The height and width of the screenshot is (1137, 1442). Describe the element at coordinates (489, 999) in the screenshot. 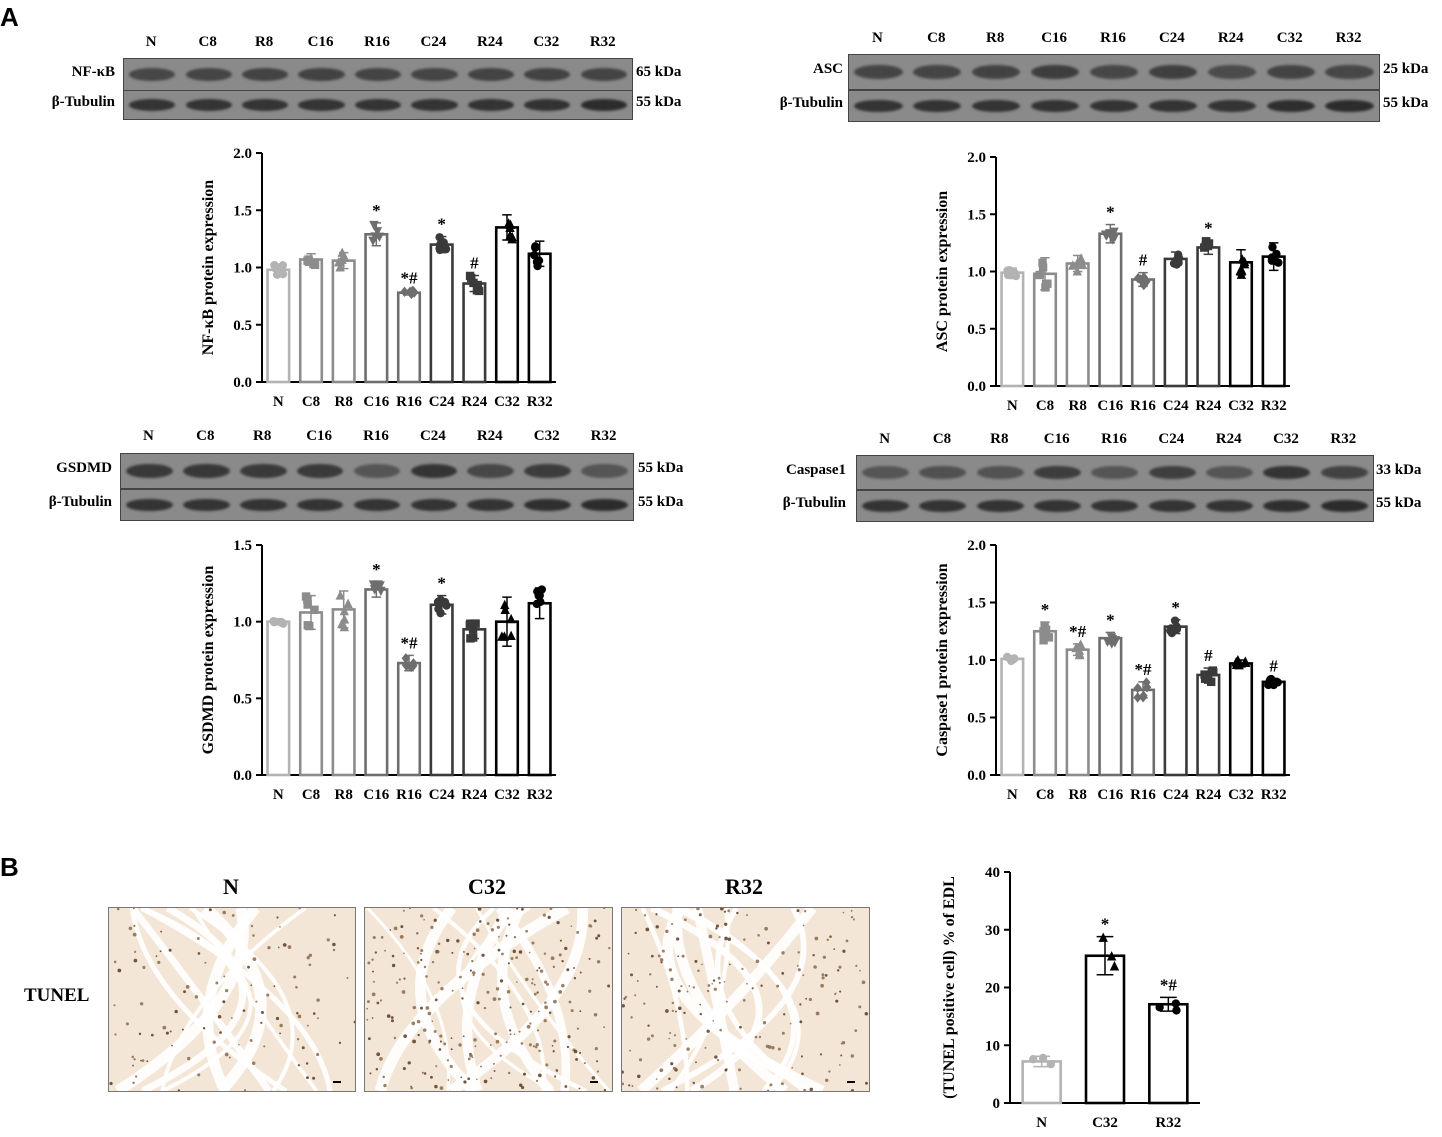

I see `fiber-gap` at that location.